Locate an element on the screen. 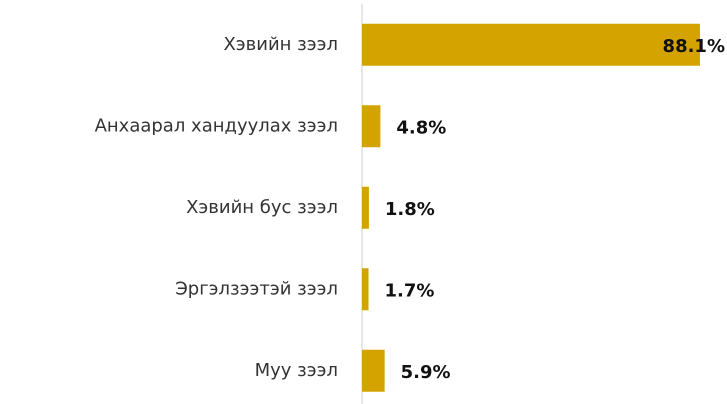 The image size is (727, 404). category-label: Муу зээл is located at coordinates (296, 370).